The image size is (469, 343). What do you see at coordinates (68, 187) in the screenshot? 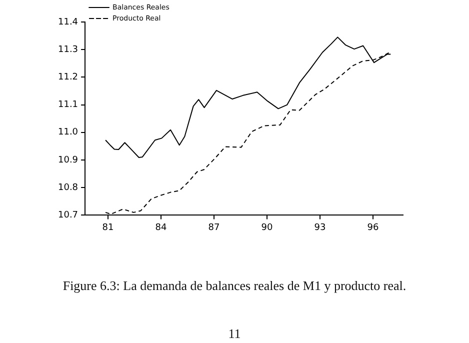
I see `y-tick-label: 10.8` at bounding box center [68, 187].